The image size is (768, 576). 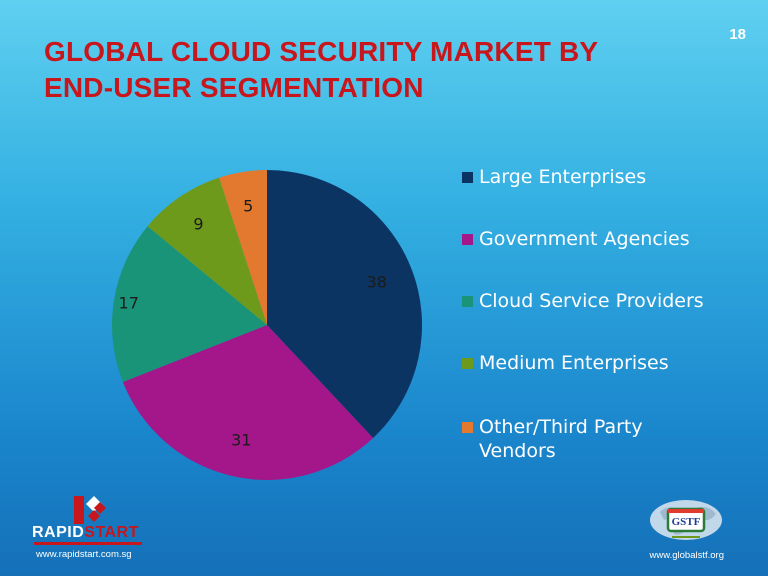 I want to click on gstf-logo-text: GSTF, so click(x=686, y=522).